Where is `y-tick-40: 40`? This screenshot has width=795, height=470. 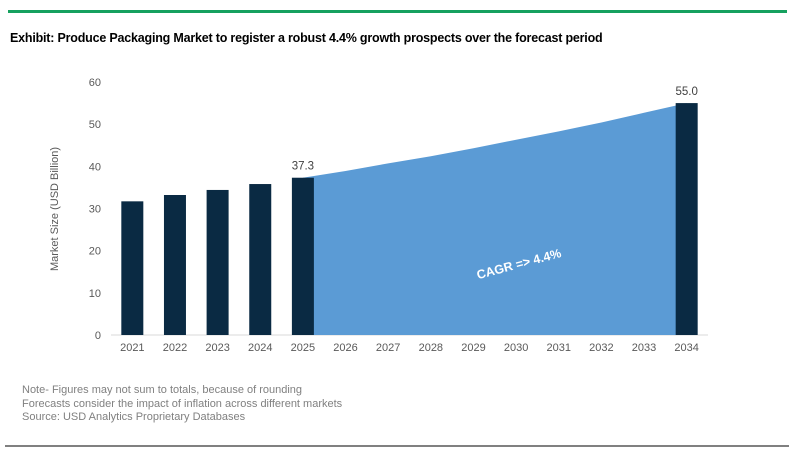
y-tick-40: 40 is located at coordinates (95, 167).